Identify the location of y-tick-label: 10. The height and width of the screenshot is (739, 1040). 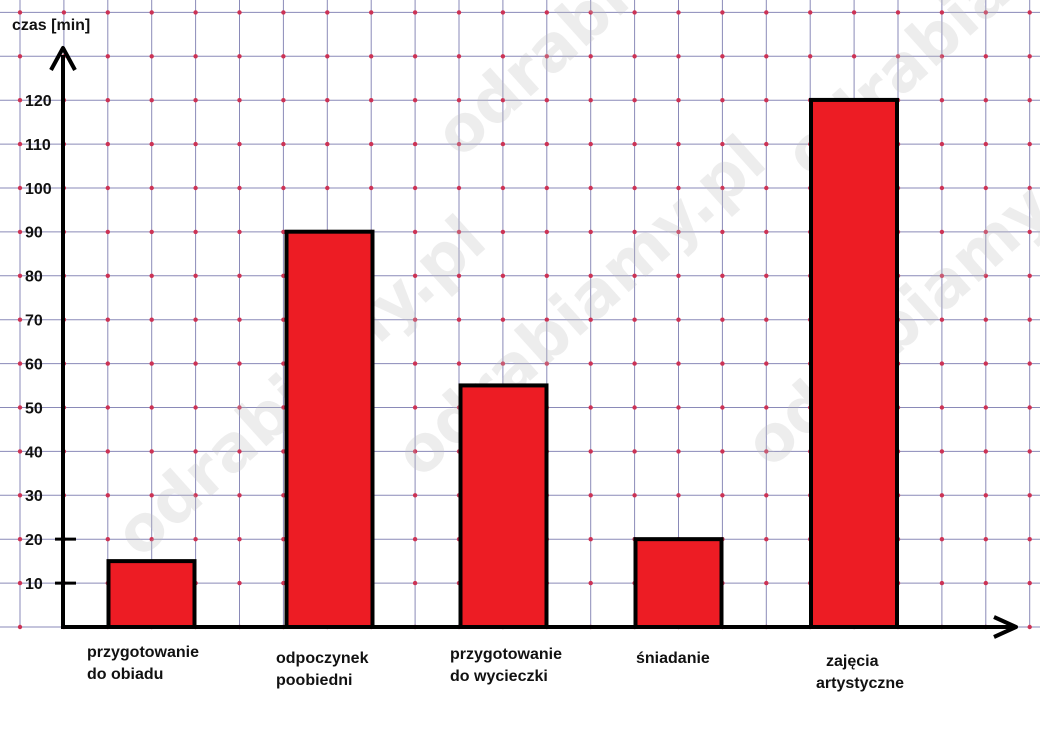
(34, 584).